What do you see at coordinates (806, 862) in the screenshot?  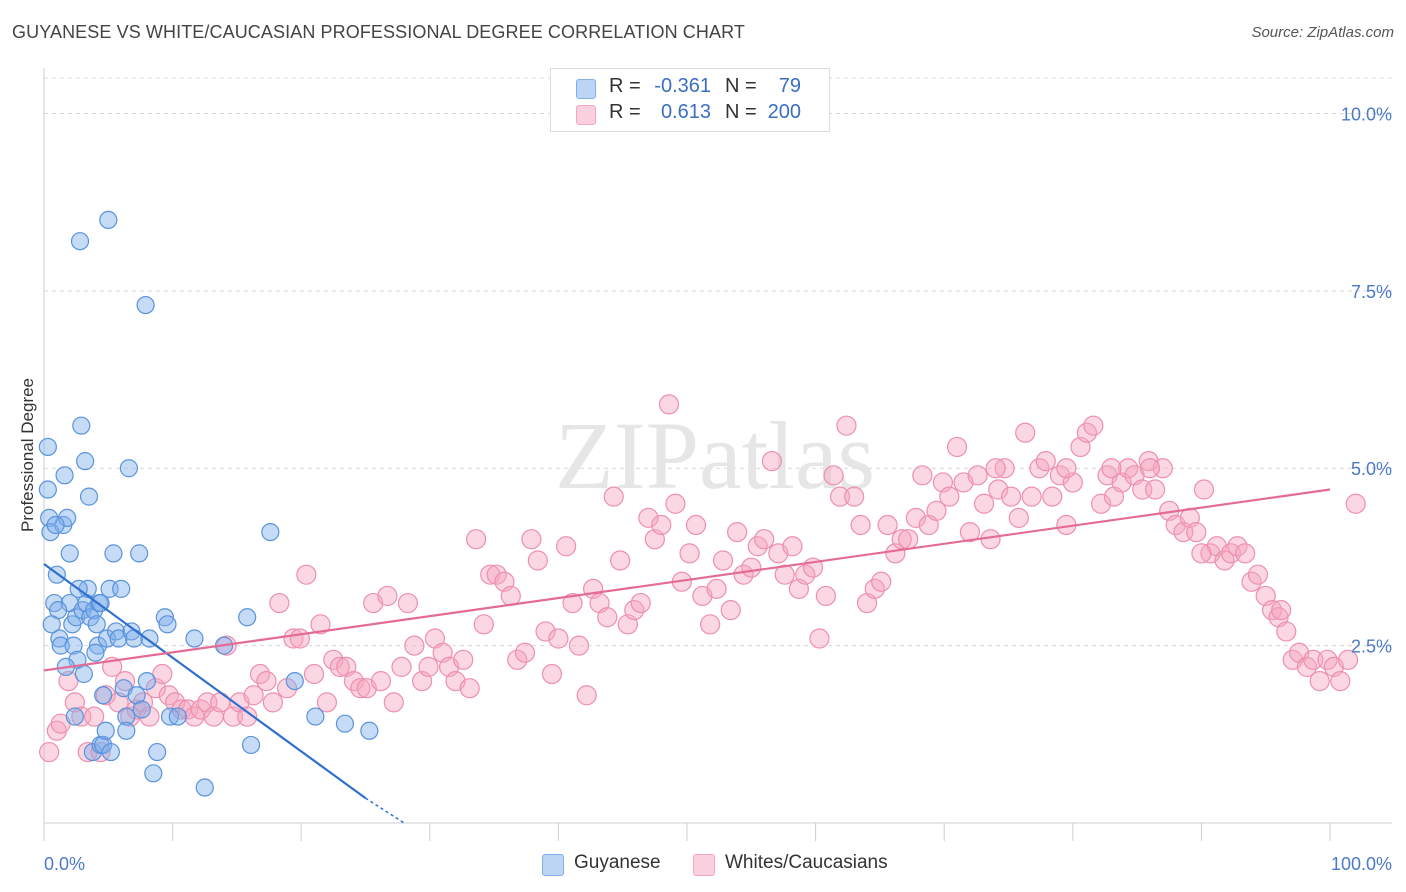 I see `legend-label-whites: Whites/Caucasians` at bounding box center [806, 862].